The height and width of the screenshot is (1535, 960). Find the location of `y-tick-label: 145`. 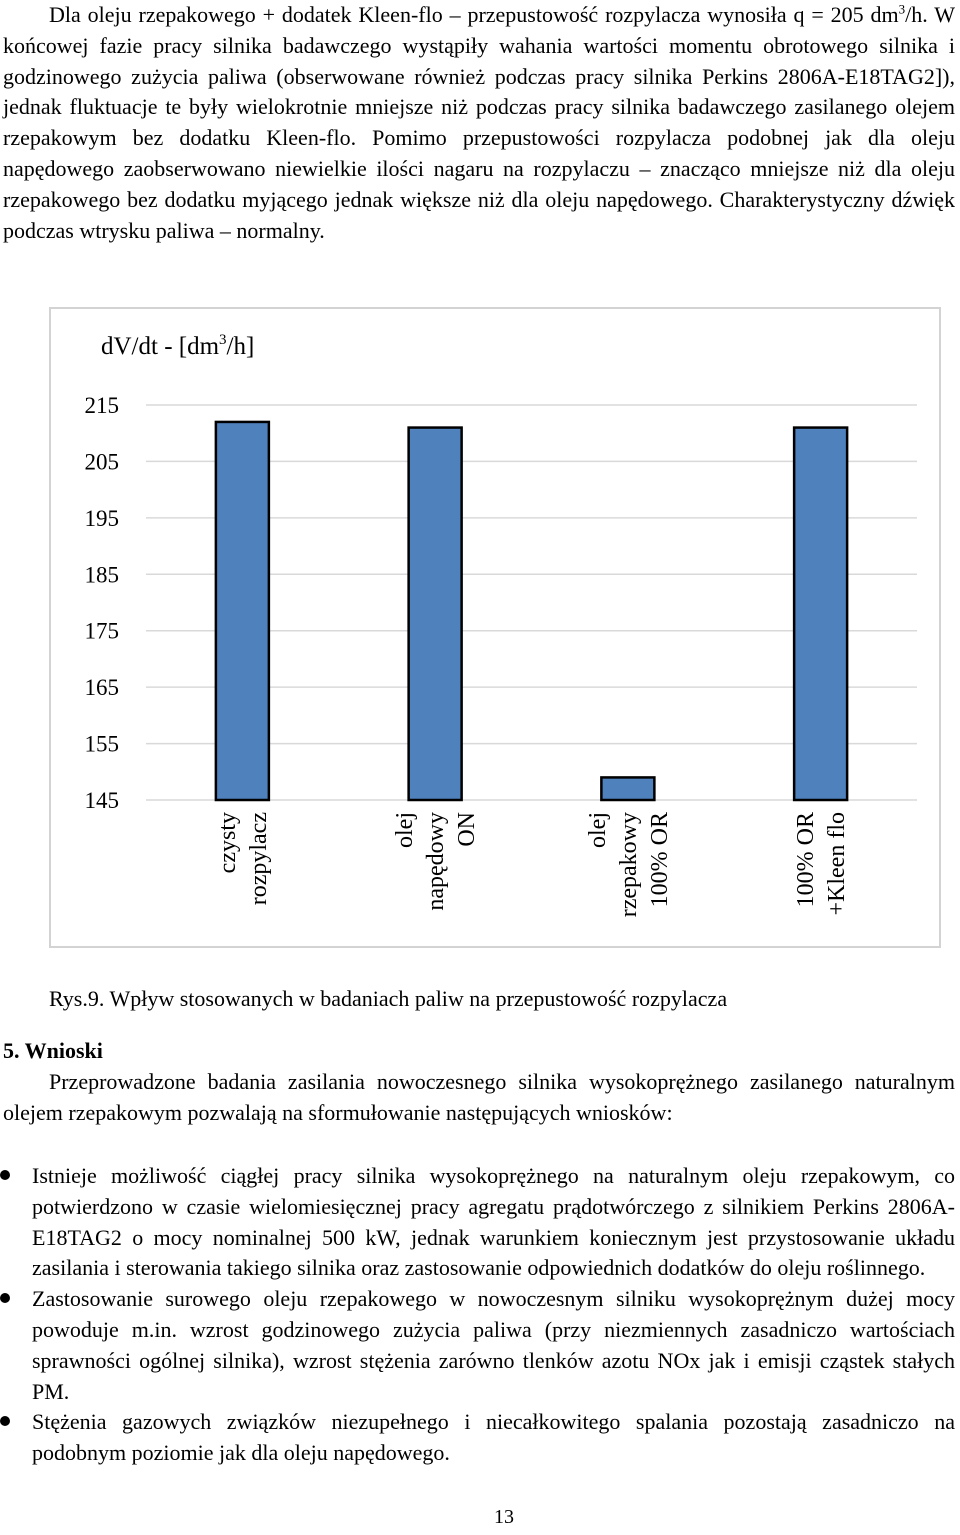

y-tick-label: 145 is located at coordinates (102, 800).